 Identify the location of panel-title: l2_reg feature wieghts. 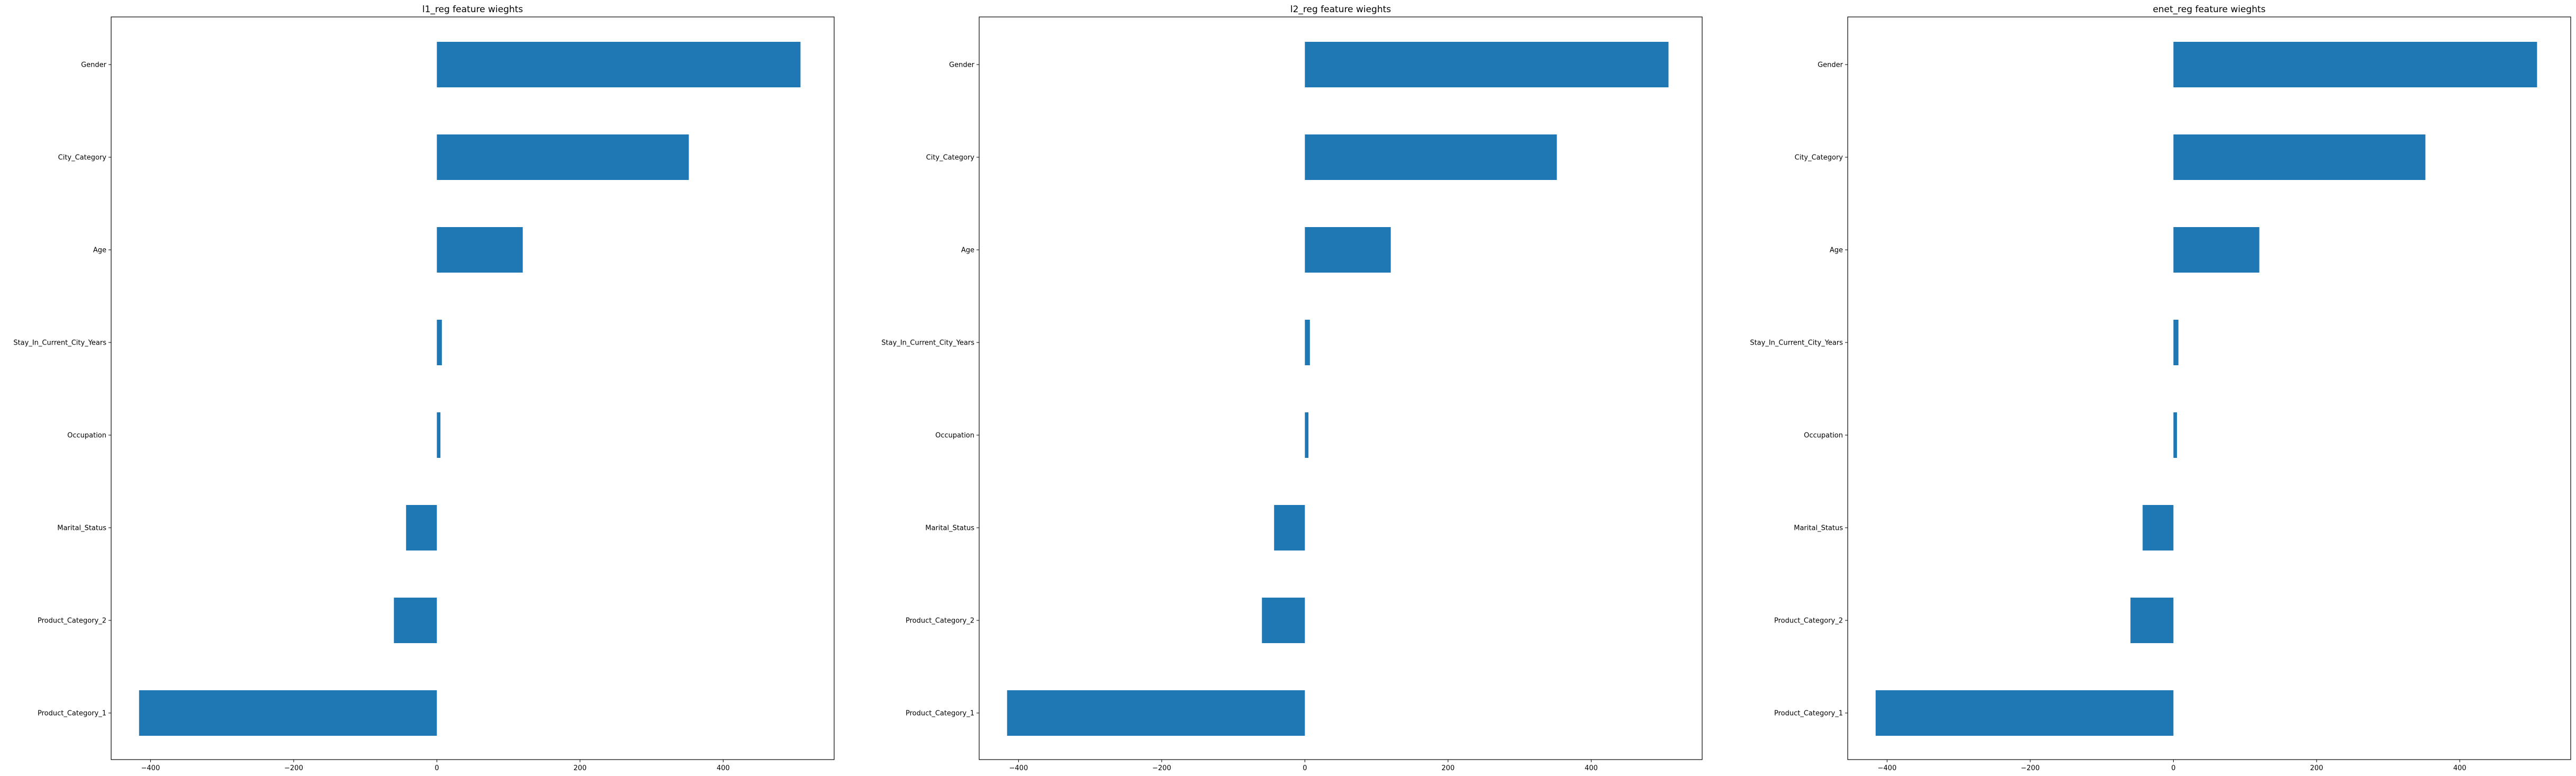
(1340, 9).